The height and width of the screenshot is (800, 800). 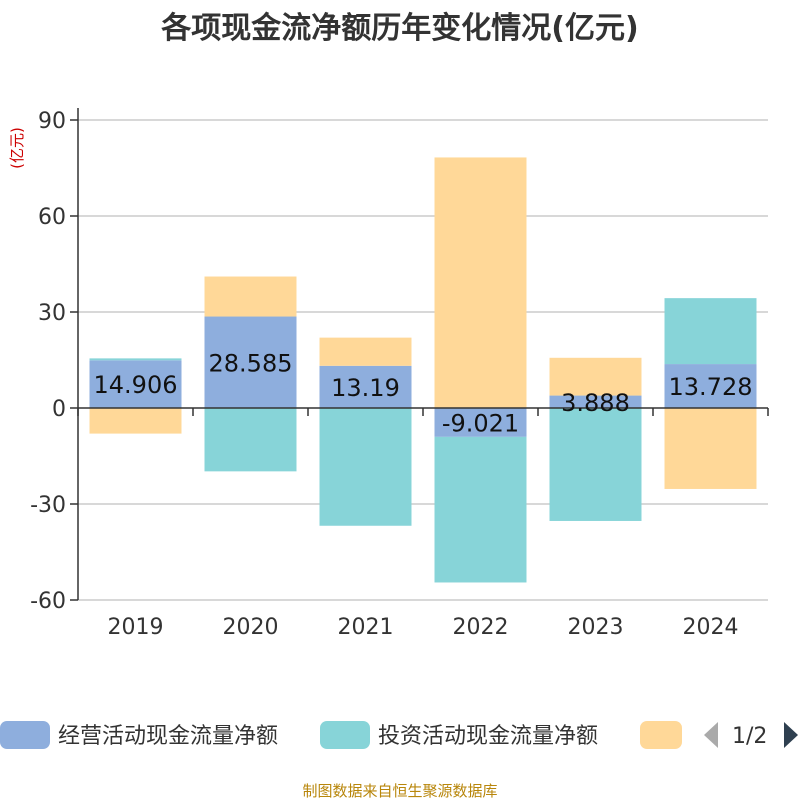 I want to click on legend: 经营活动现金流量净额 投资活动现金流量净额 1/2, so click(x=399, y=735).